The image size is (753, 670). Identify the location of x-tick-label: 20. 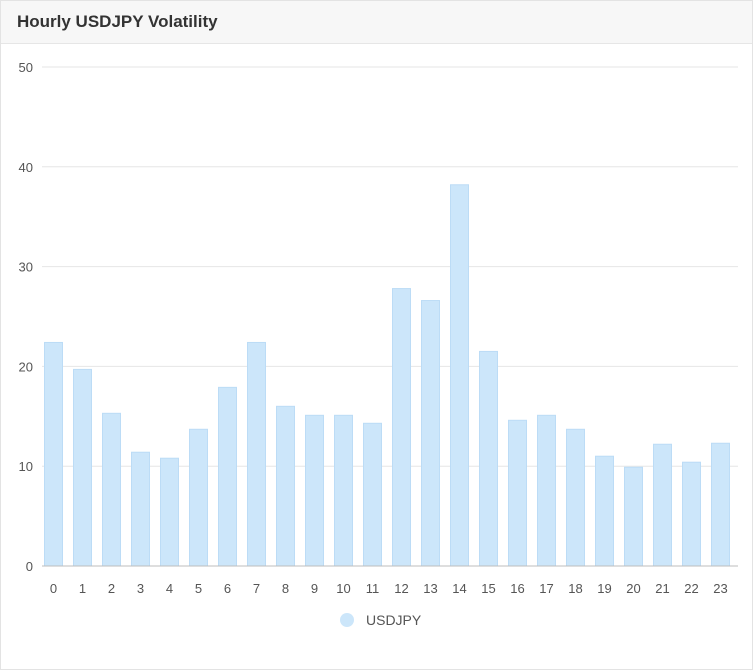
(633, 588).